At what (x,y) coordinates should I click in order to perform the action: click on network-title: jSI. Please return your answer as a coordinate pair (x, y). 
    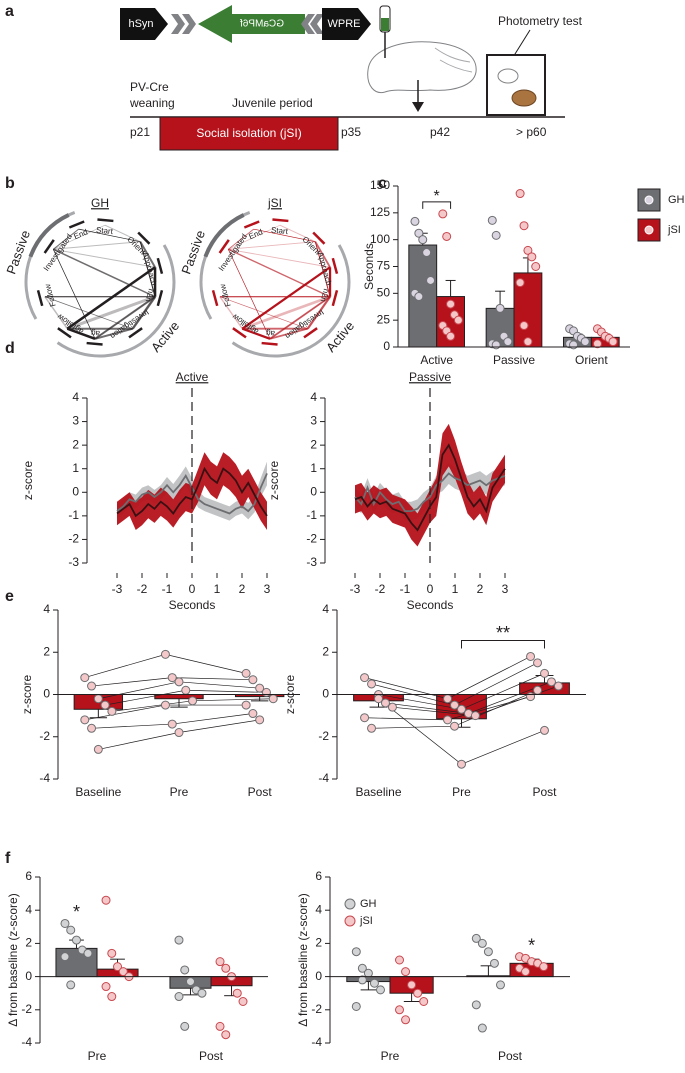
    Looking at the image, I should click on (274, 203).